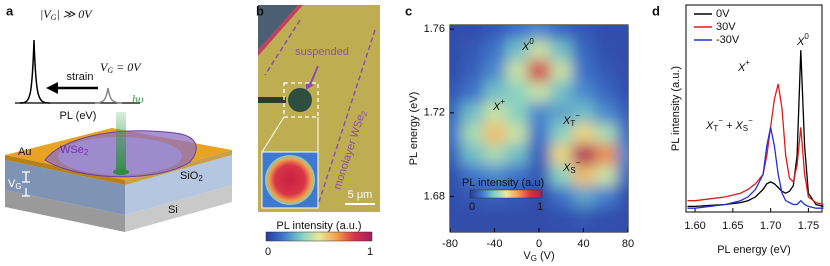  Describe the element at coordinates (408, 10) in the screenshot. I see `panel-label: c` at that location.